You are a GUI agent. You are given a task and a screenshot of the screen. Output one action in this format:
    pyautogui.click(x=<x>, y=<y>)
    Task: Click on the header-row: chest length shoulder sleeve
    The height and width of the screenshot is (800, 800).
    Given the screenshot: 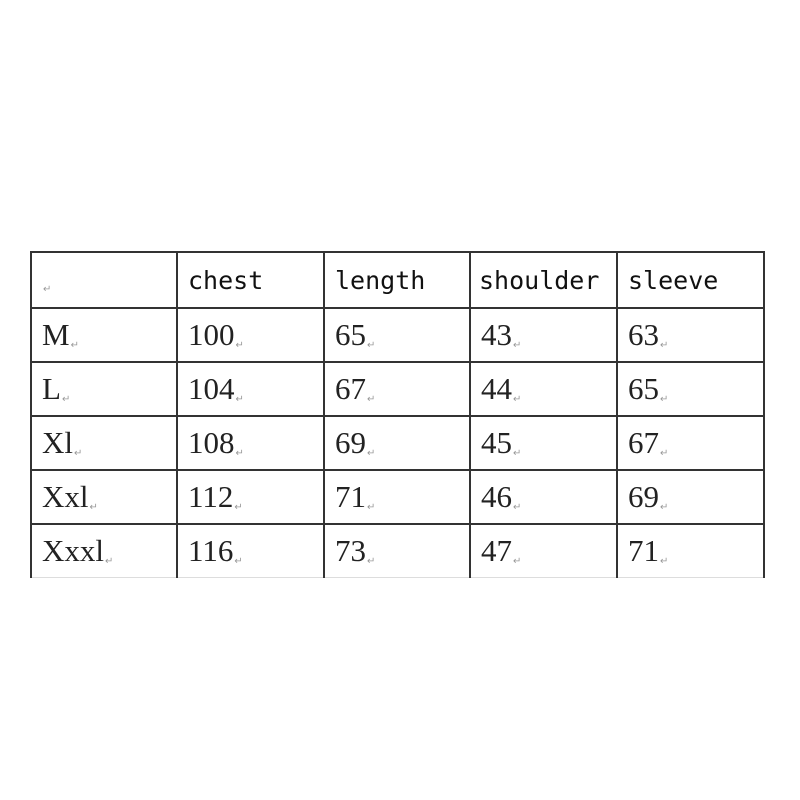 What is the action you would take?
    pyautogui.click(x=397, y=280)
    